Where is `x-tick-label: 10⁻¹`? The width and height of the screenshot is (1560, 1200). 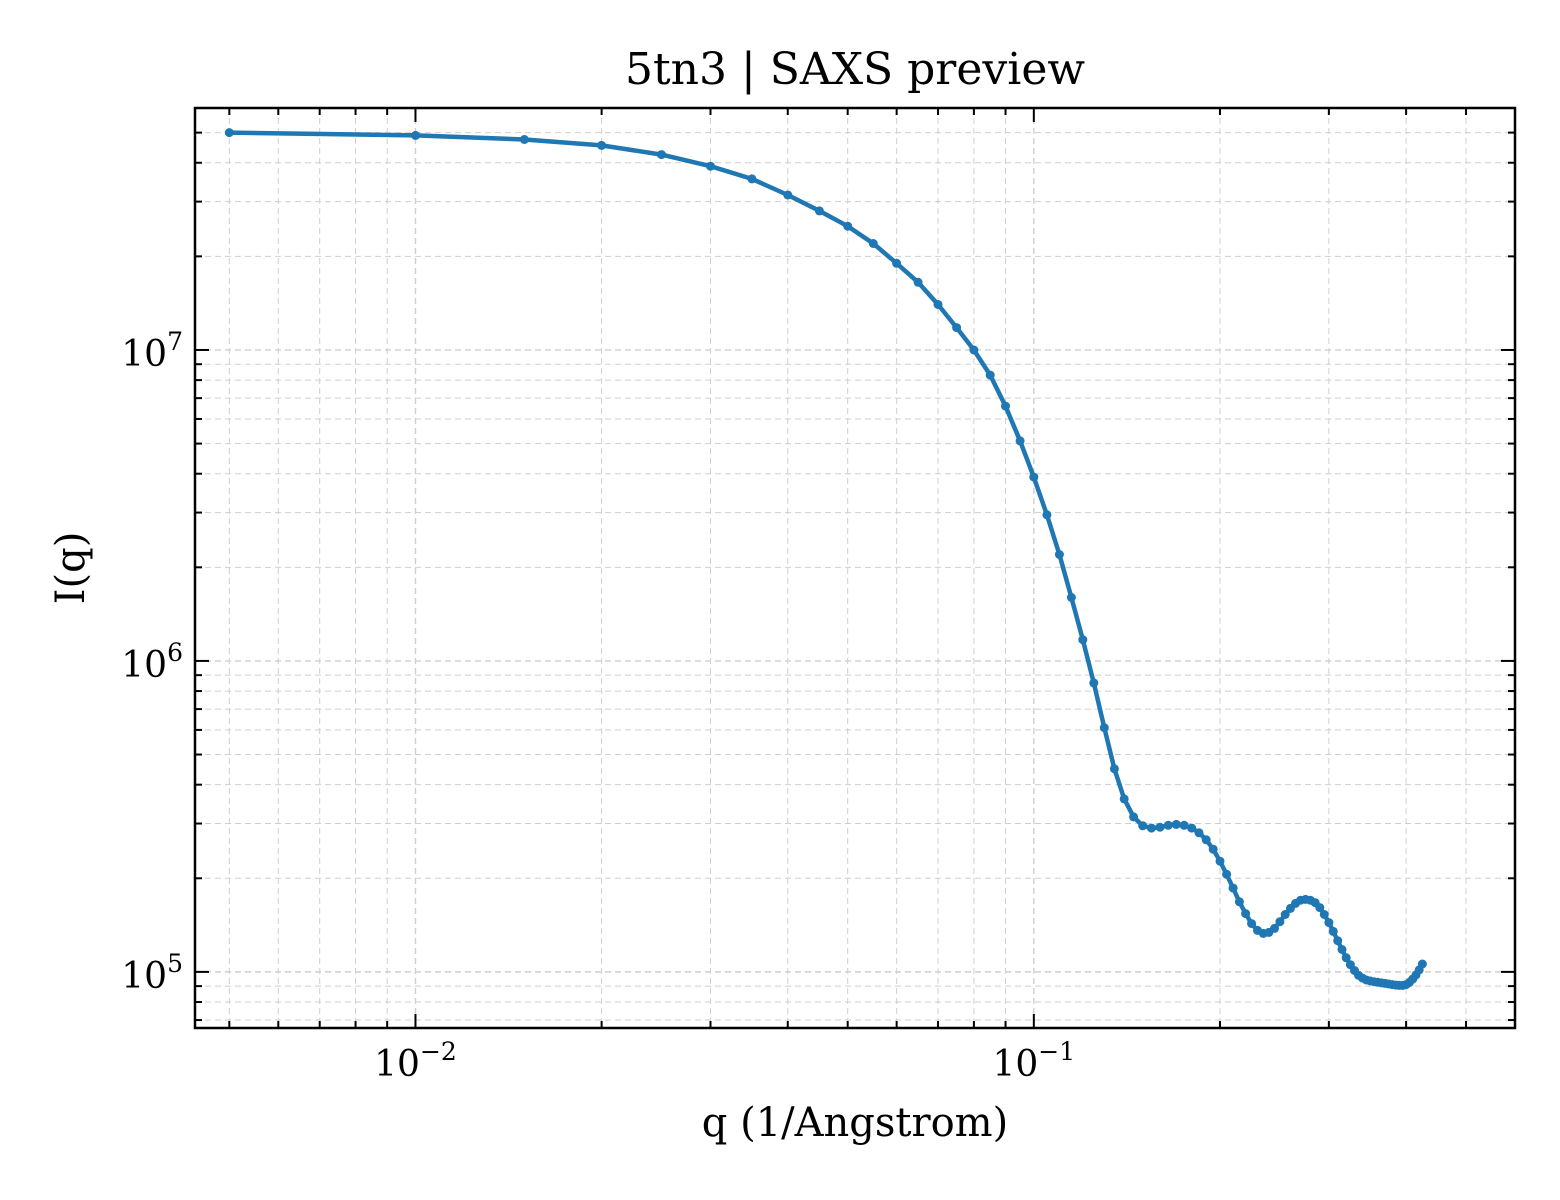
x-tick-label: 10⁻¹ is located at coordinates (1033, 1061).